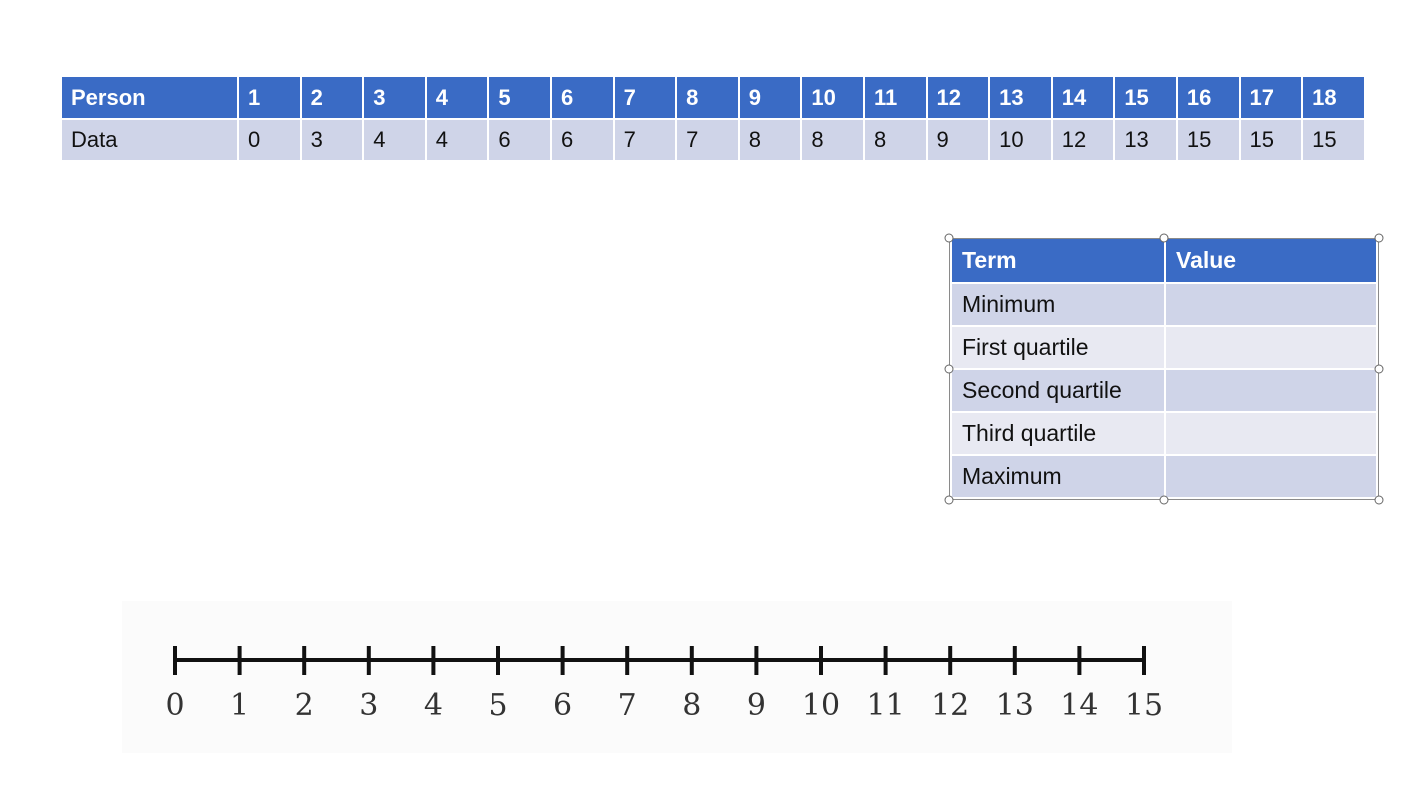 Image resolution: width=1426 pixels, height=798 pixels. I want to click on number-line-axis, so click(659, 660).